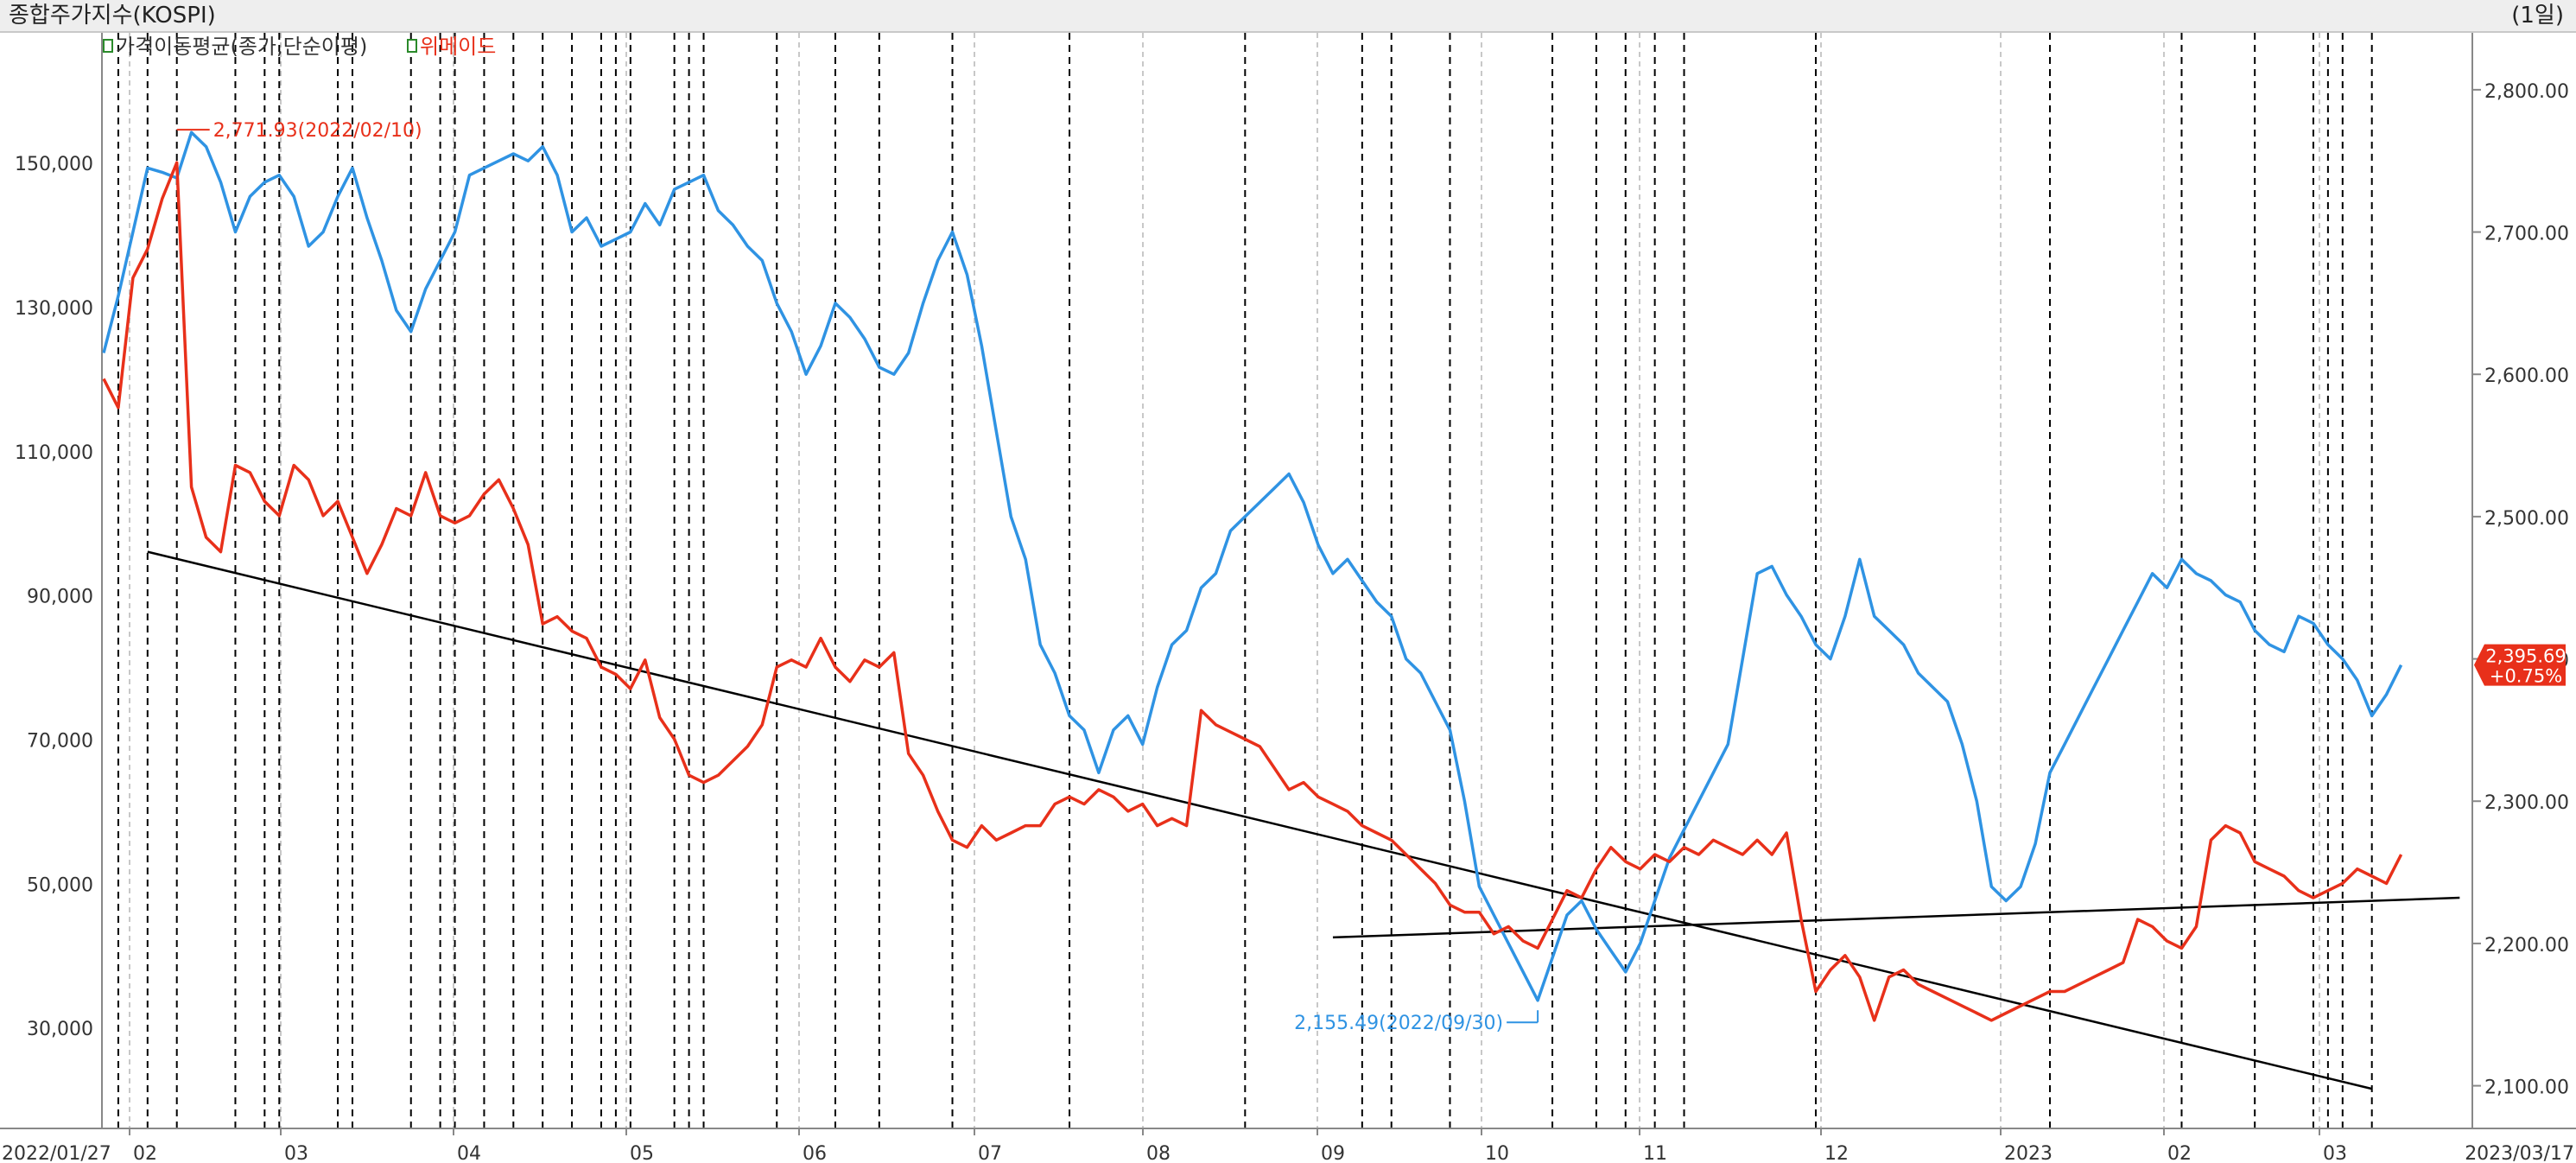 Image resolution: width=2576 pixels, height=1163 pixels. What do you see at coordinates (54, 453) in the screenshot?
I see `left-axis-tick-label: 110,000` at bounding box center [54, 453].